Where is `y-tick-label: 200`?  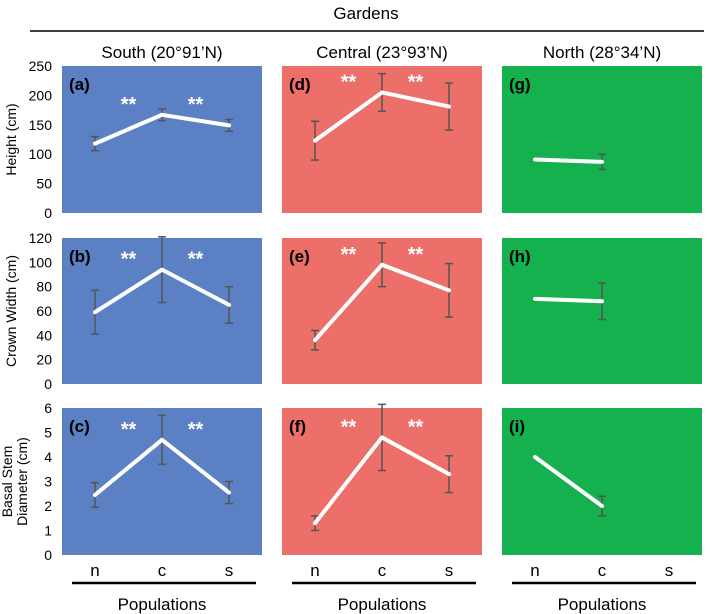
y-tick-label: 200 is located at coordinates (41, 95).